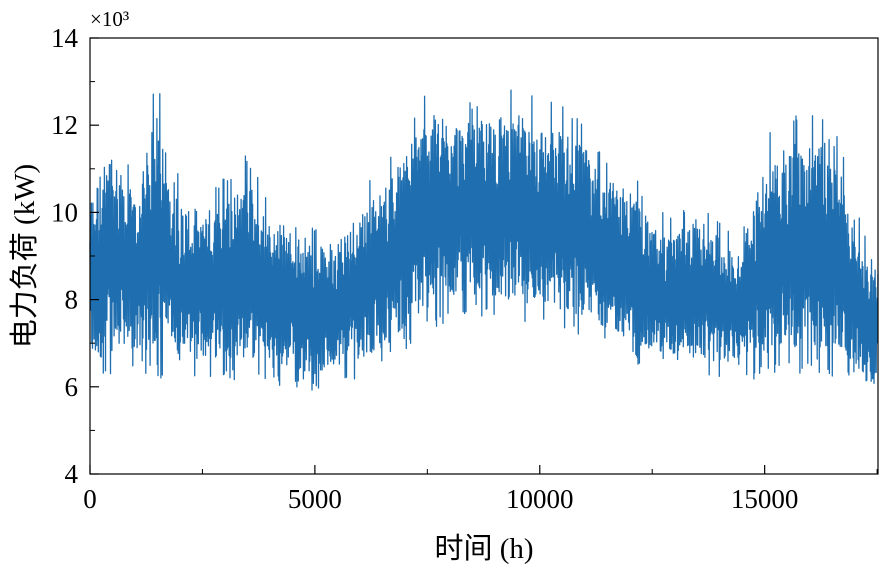 The width and height of the screenshot is (886, 570). Describe the element at coordinates (72, 474) in the screenshot. I see `y-tick-label: 4` at that location.